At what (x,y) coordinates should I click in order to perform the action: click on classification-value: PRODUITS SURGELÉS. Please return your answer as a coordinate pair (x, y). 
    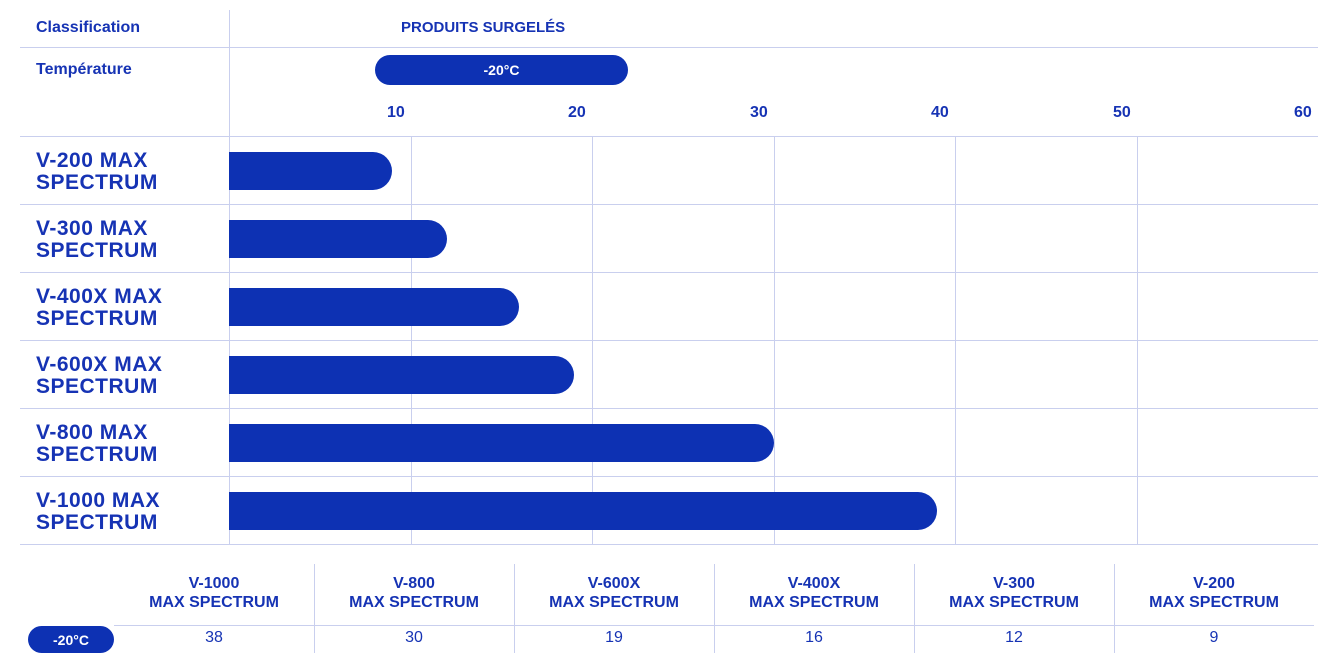
    Looking at the image, I should click on (483, 27).